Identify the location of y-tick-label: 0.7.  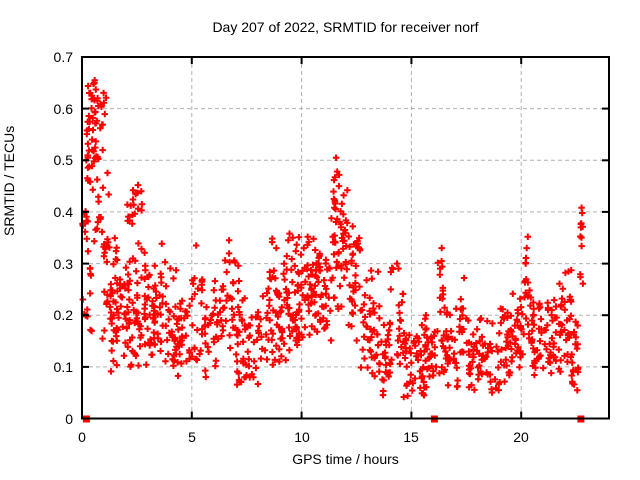
(63, 57).